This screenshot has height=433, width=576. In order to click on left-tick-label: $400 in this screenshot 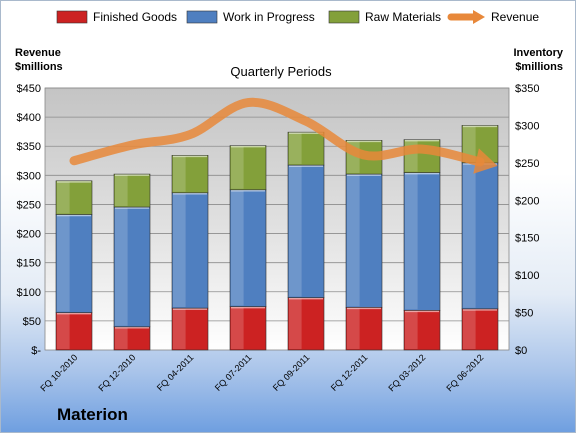, I will do `click(29, 118)`.